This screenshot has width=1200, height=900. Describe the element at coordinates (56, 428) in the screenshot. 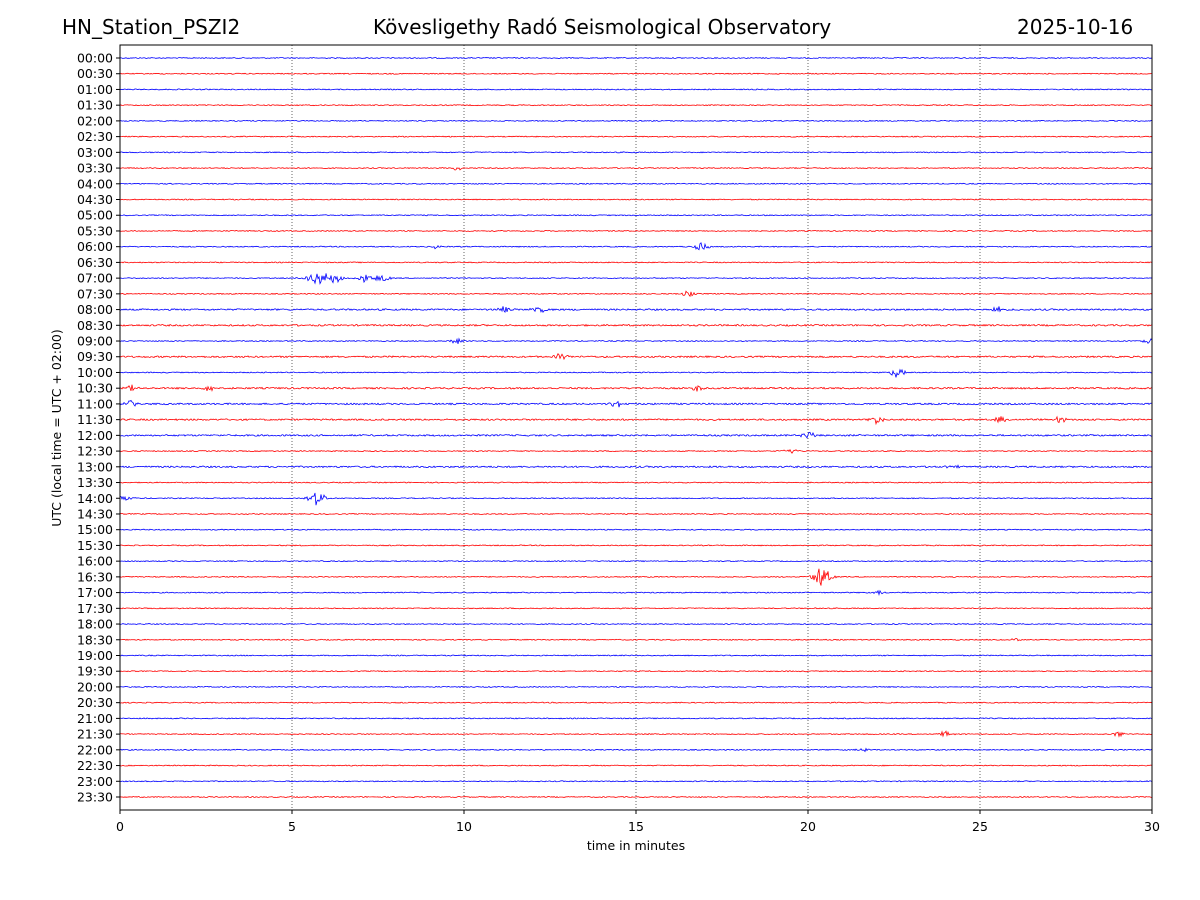

I see `y-axis-label: UTC (local time = UTC + 02:00)` at that location.